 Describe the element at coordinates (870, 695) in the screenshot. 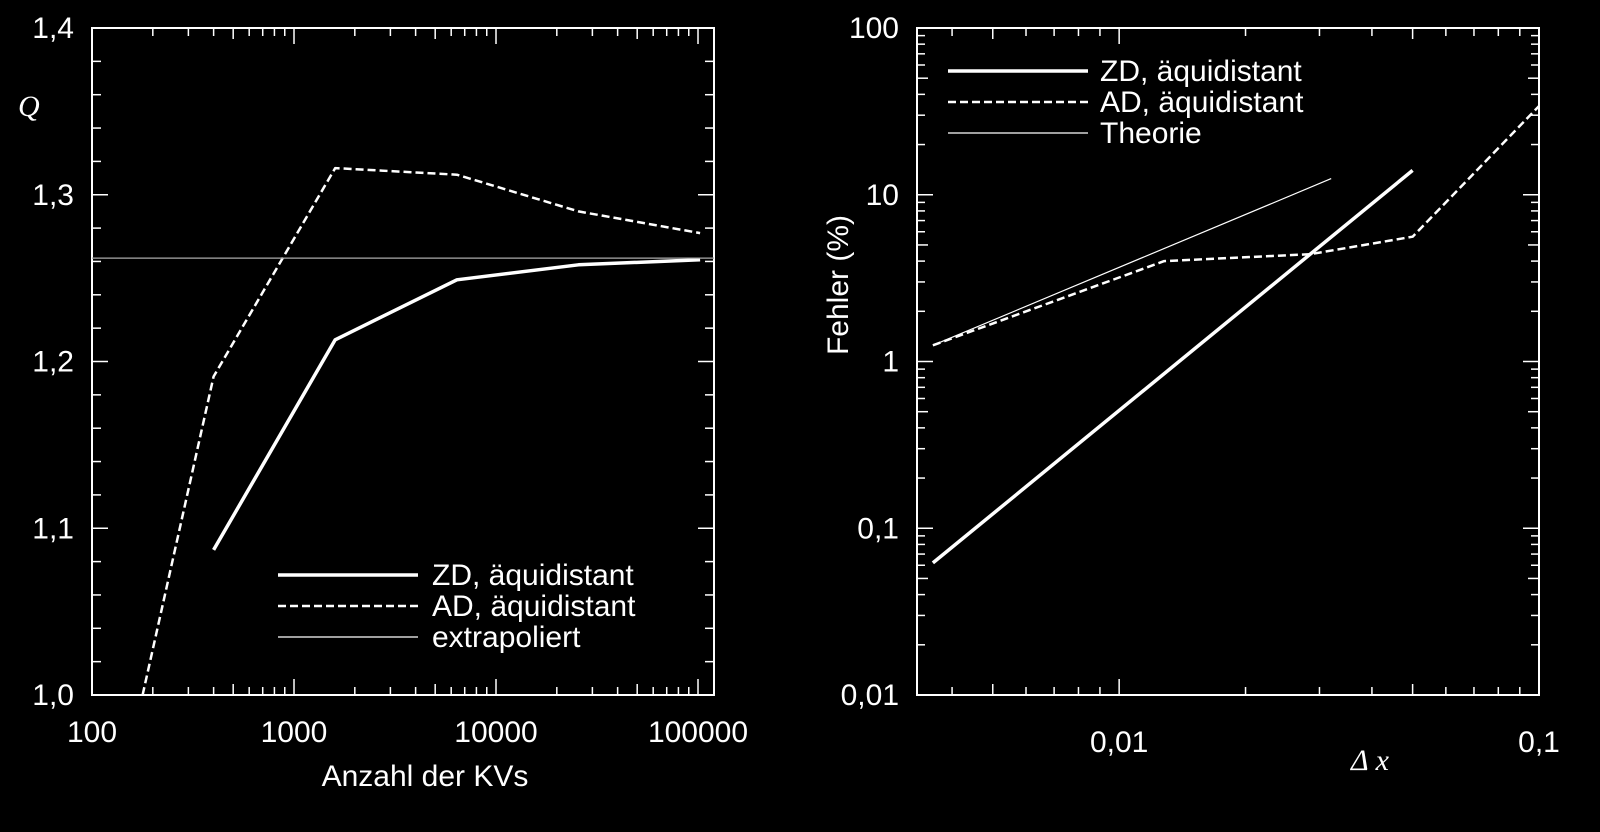

I see `y-tick-label: 0,01` at that location.